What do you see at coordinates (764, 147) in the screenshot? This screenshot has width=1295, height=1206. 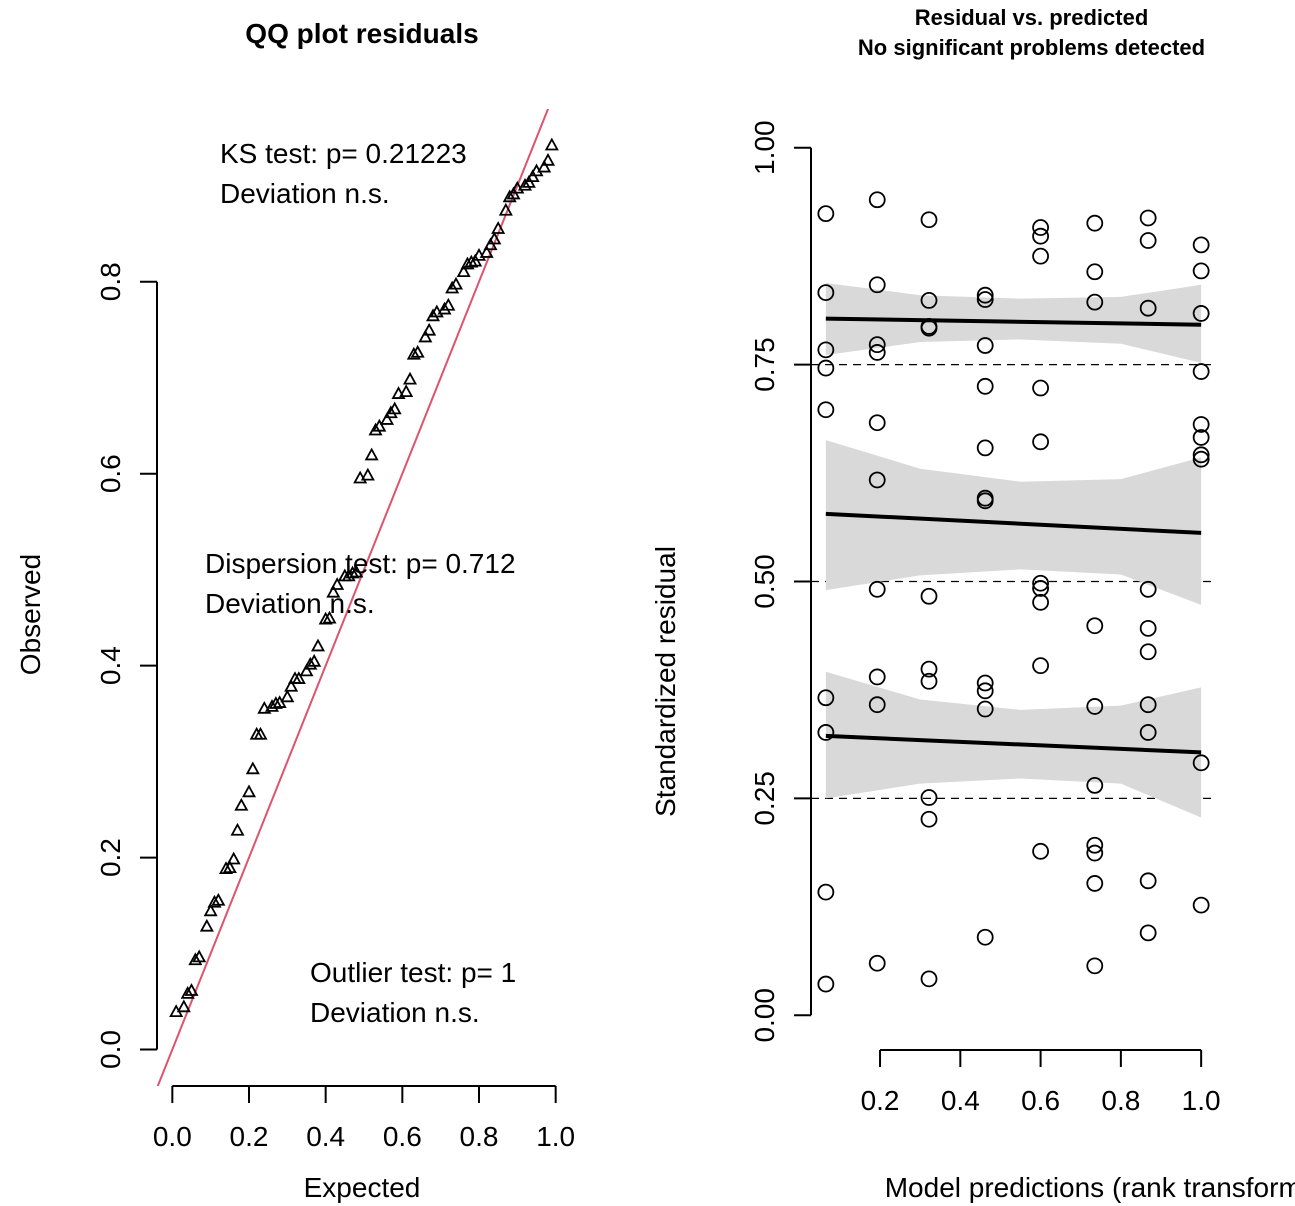 I see `y-tick-label: 1.00` at bounding box center [764, 147].